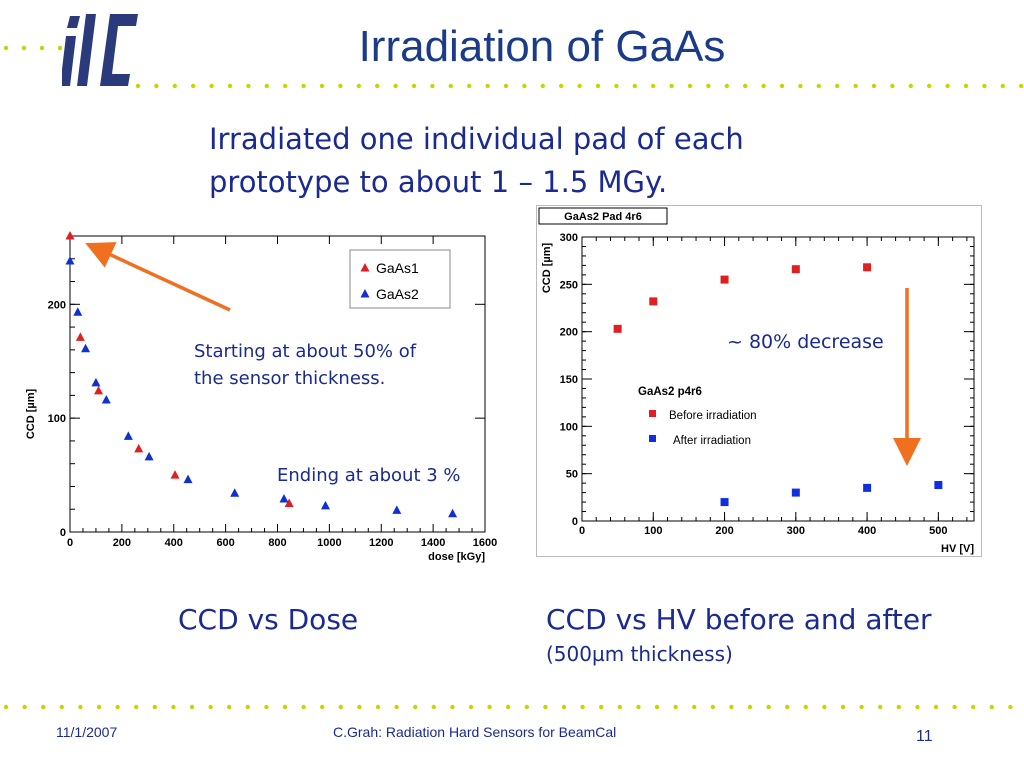  Describe the element at coordinates (924, 736) in the screenshot. I see `footer-page-number: 11` at that location.